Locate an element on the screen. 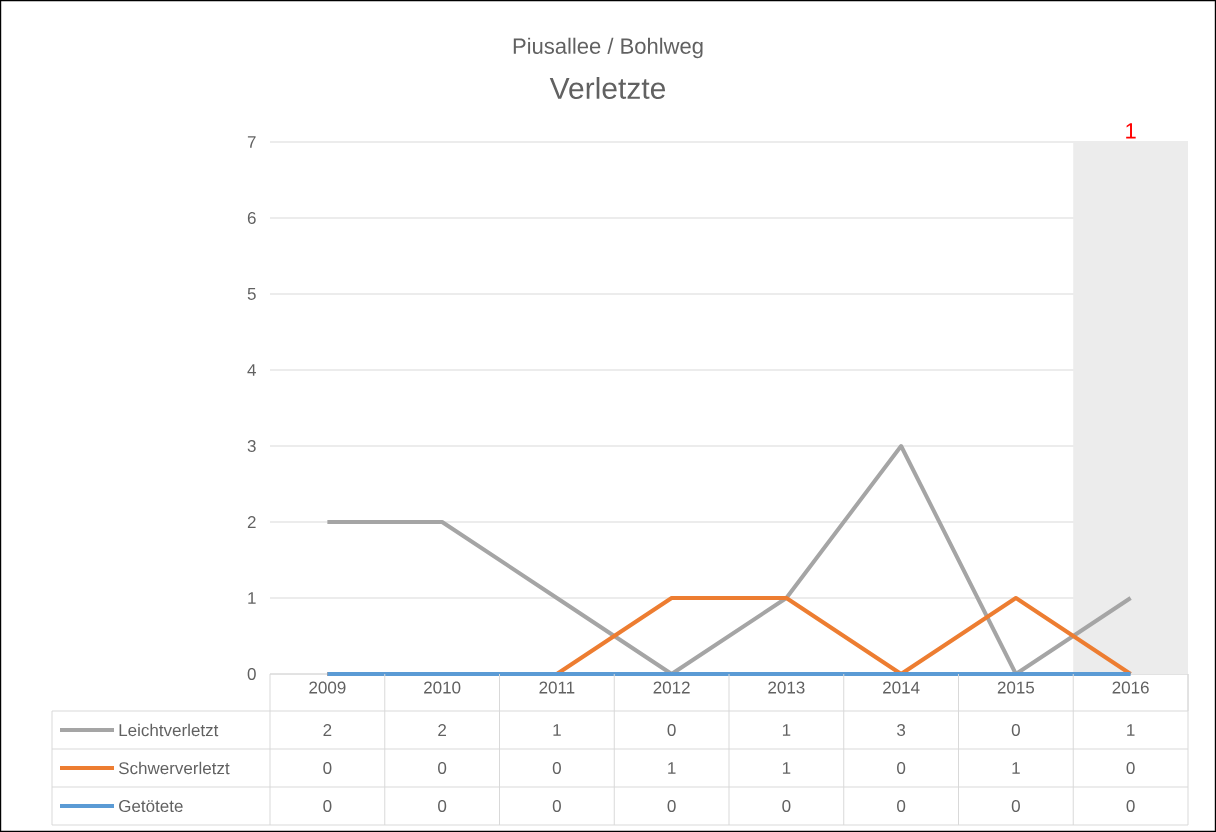 Image resolution: width=1216 pixels, height=832 pixels. y-tick-label: 3 is located at coordinates (251, 446).